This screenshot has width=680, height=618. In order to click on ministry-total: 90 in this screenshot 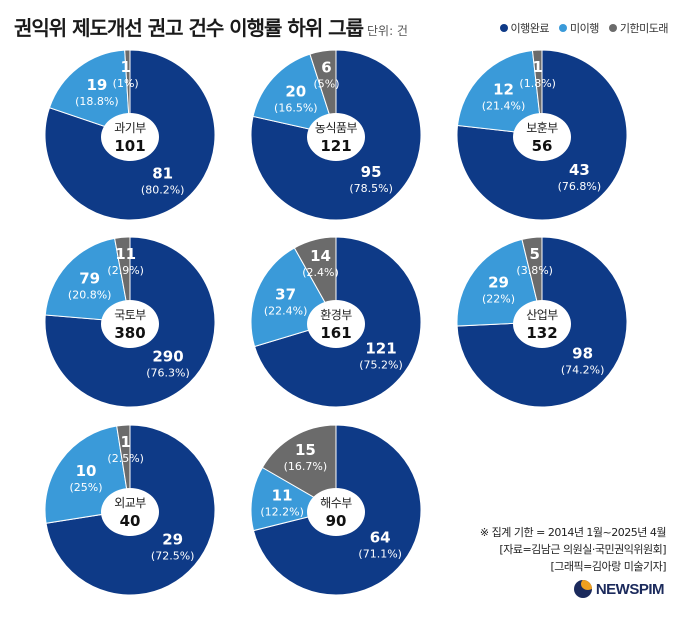, I will do `click(336, 521)`.